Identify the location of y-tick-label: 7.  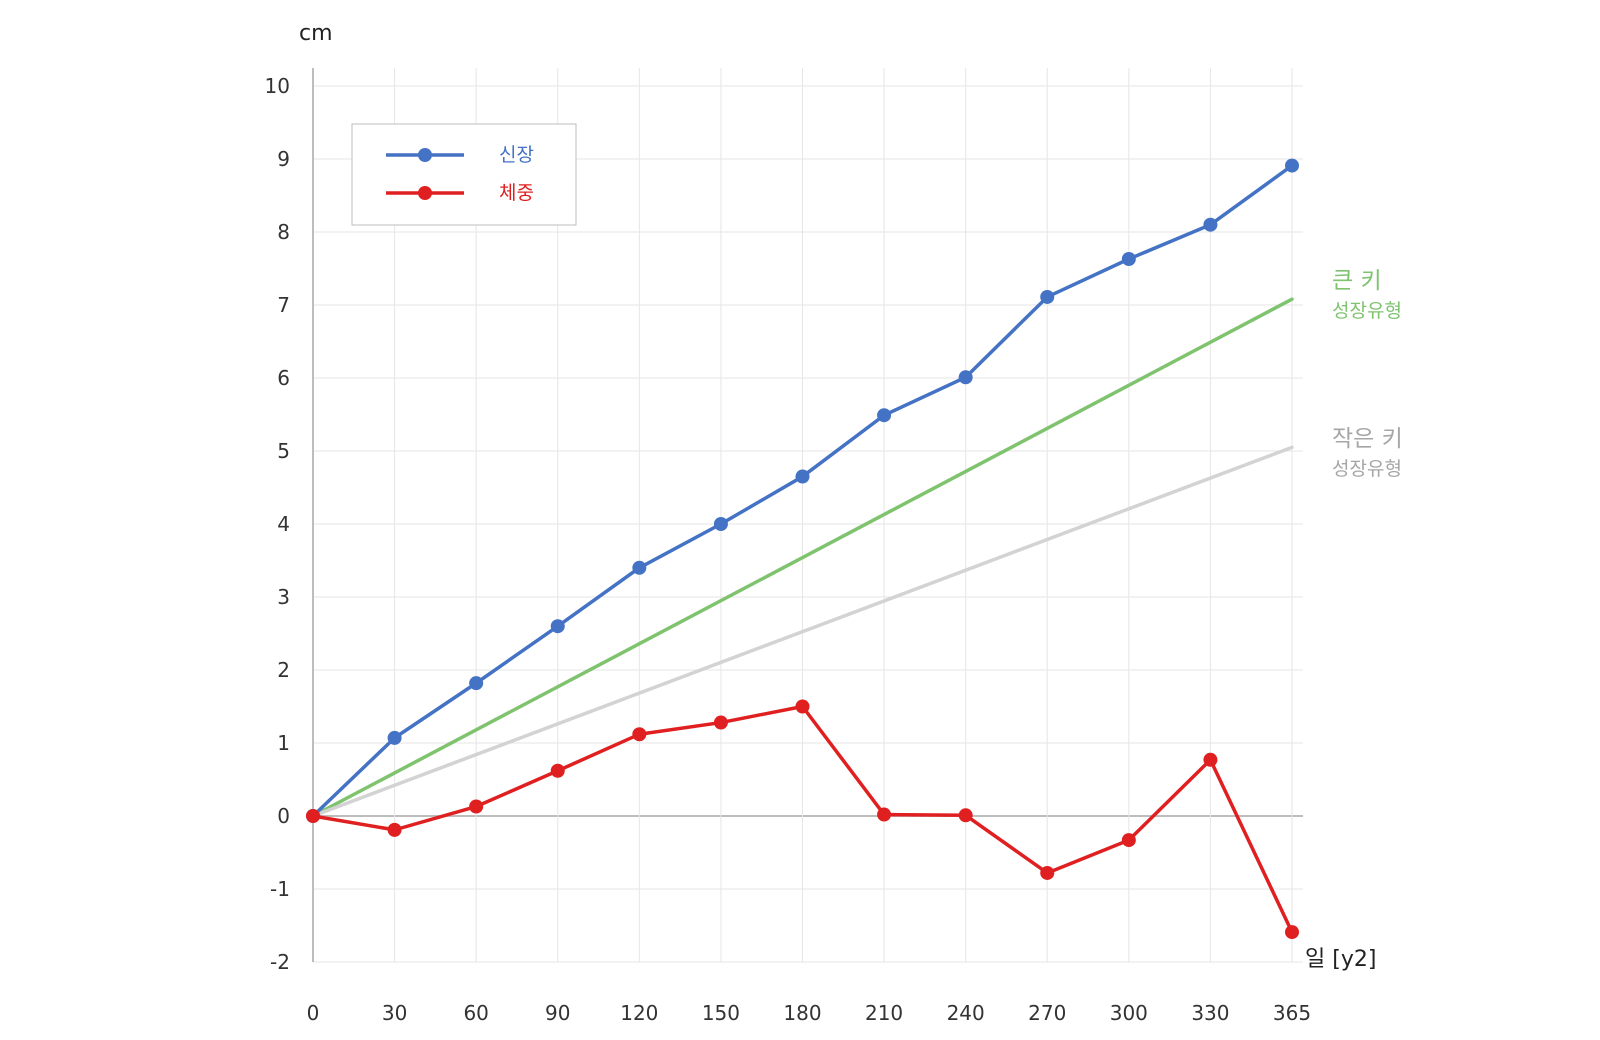
(283, 305).